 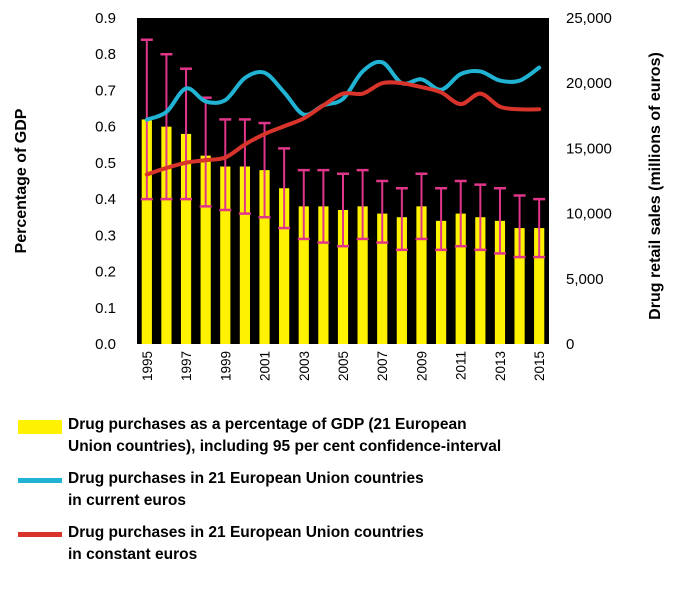 I want to click on right-axis-ticks: 0 5,000 10,000 15,000 20,000 25,000, so click(x=589, y=181).